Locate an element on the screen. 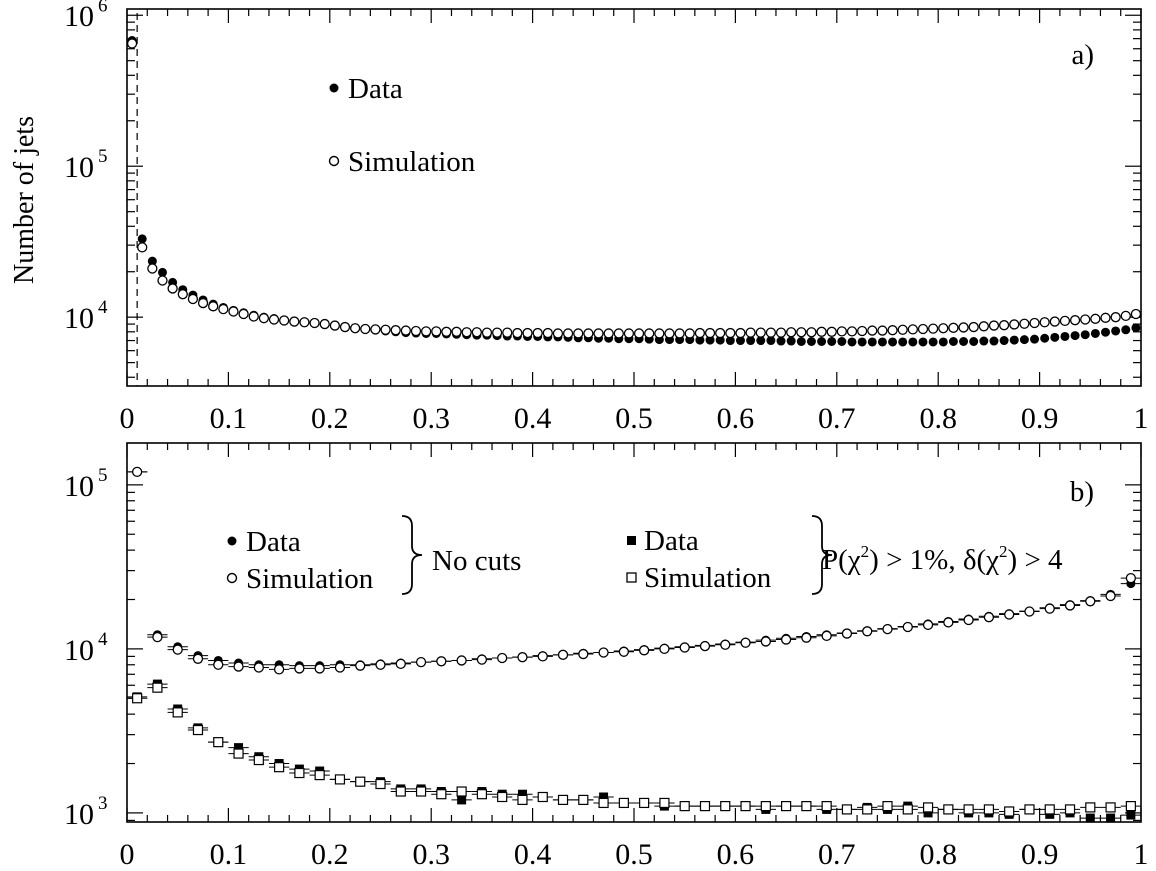 This screenshot has height=871, width=1156. y-axis-label: Number of jets is located at coordinates (24, 200).